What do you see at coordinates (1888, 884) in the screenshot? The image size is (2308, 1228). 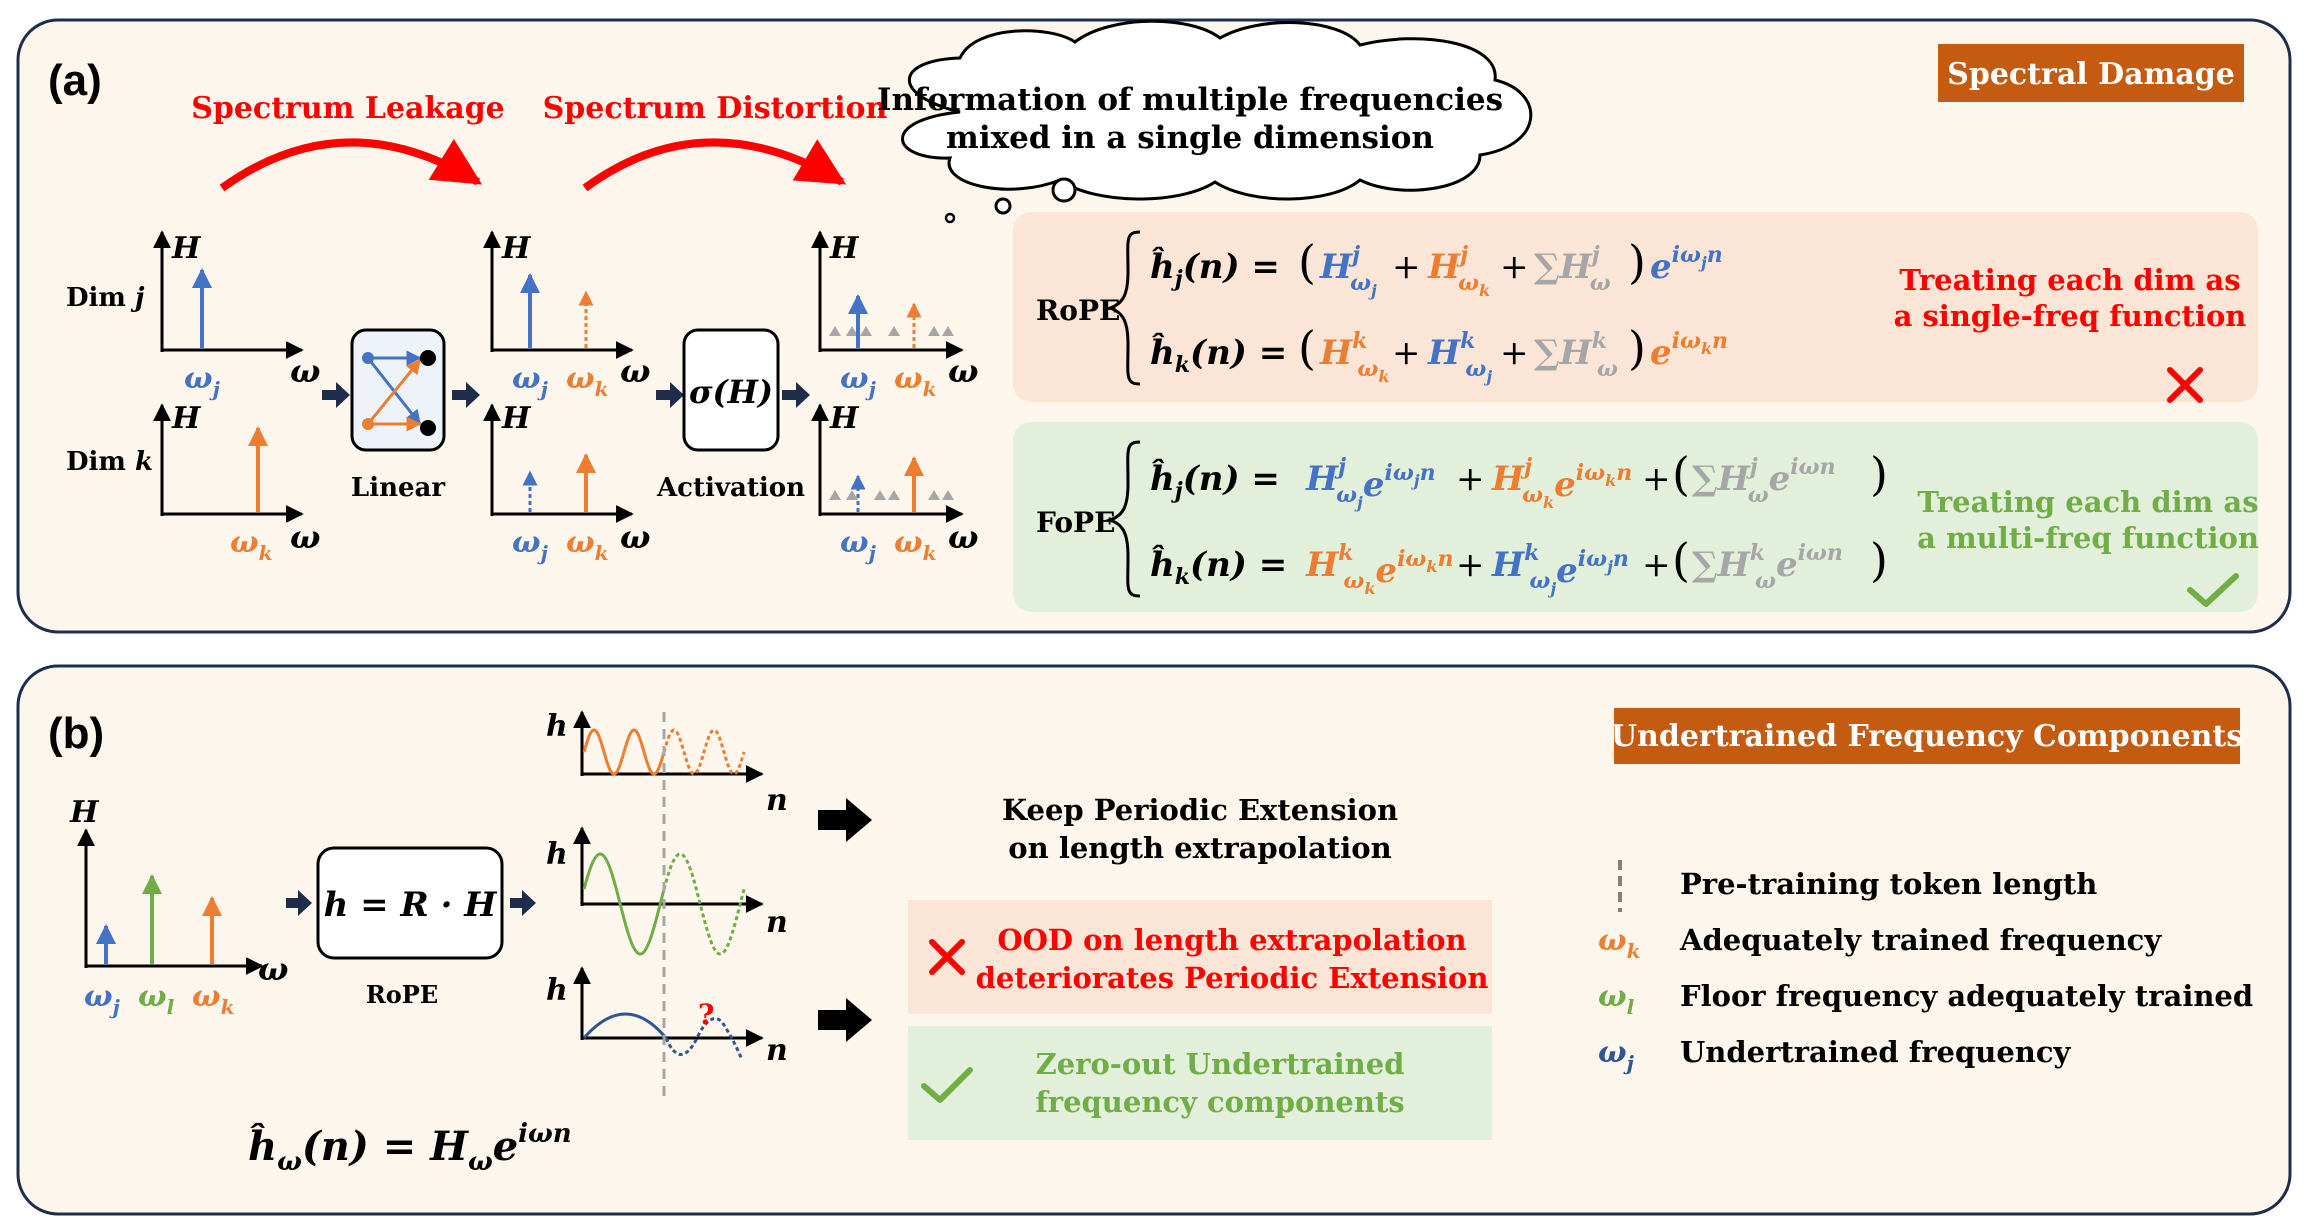 I see `legend-item-0: Pre-training token length` at bounding box center [1888, 884].